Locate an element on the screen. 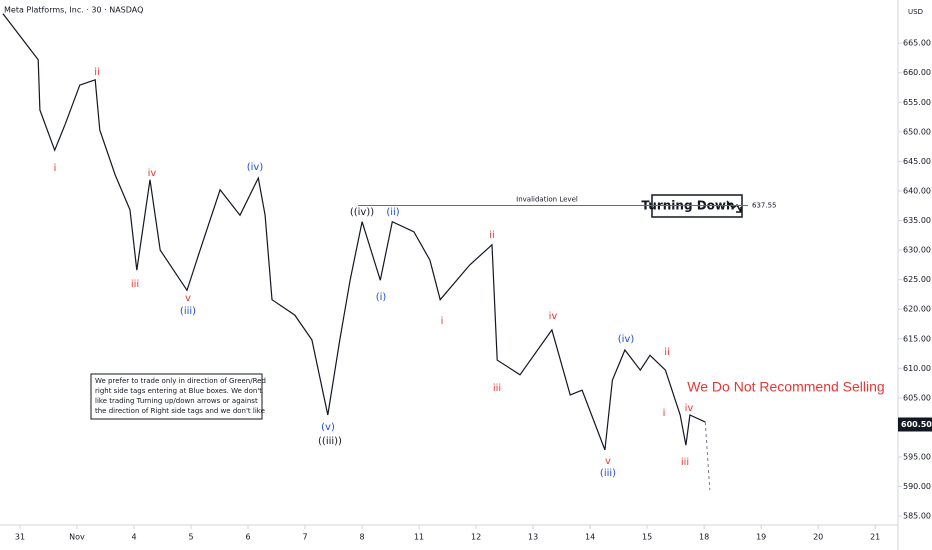 This screenshot has height=550, width=932. x-tick-label: 19 is located at coordinates (761, 537).